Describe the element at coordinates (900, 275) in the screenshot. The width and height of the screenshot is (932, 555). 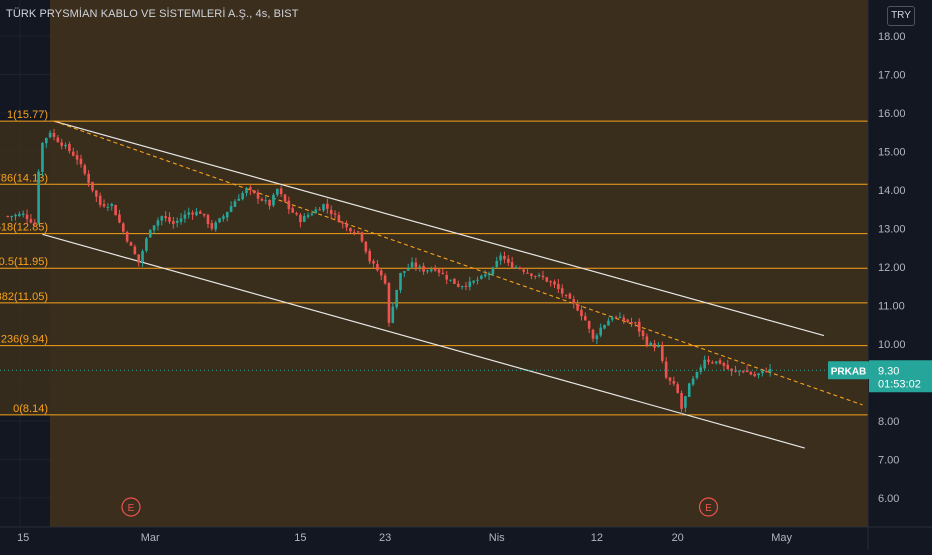
I see `price-axis` at that location.